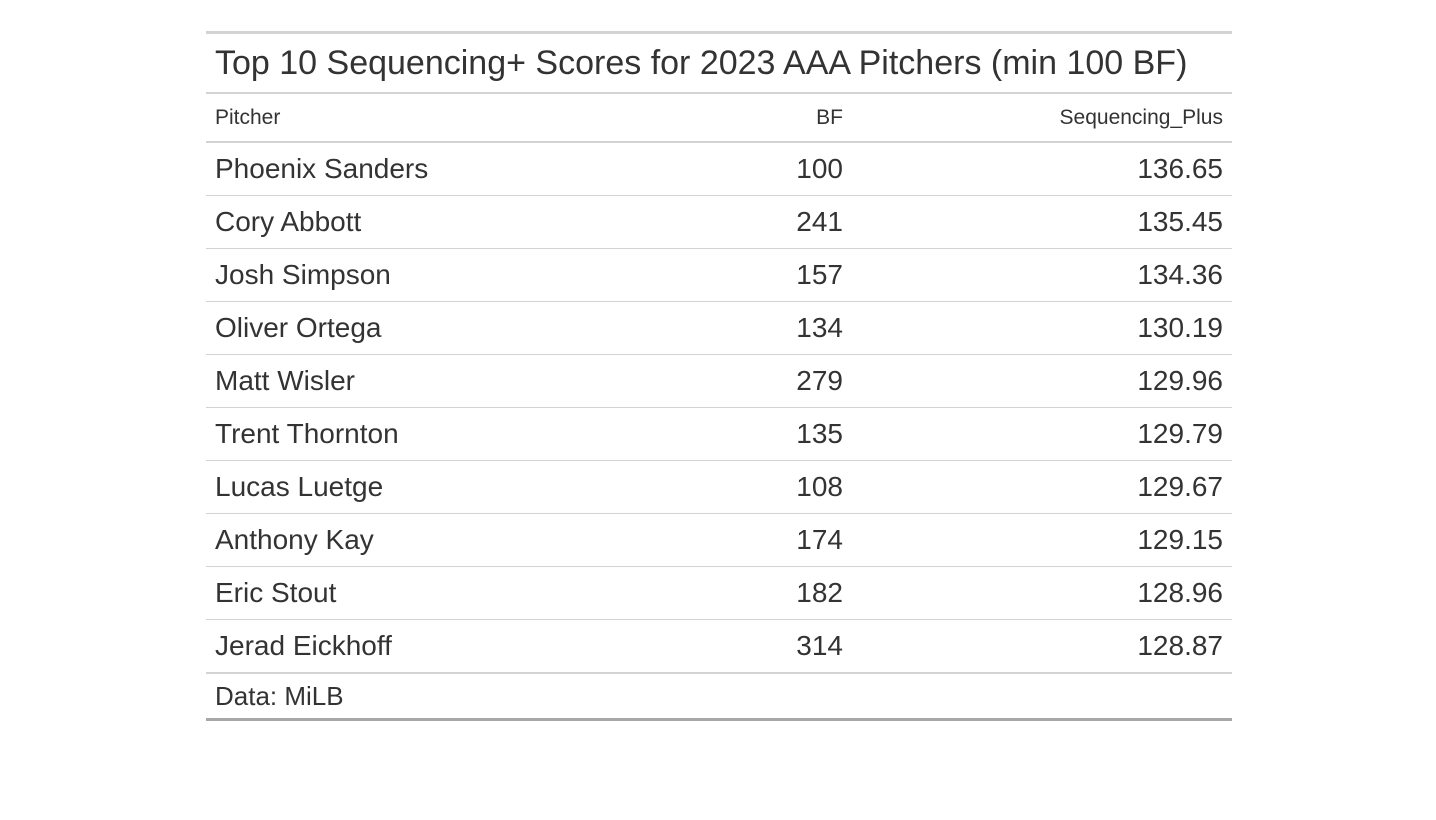 This screenshot has height=820, width=1436. What do you see at coordinates (455, 118) in the screenshot?
I see `column-header-pitcher: Pitcher` at bounding box center [455, 118].